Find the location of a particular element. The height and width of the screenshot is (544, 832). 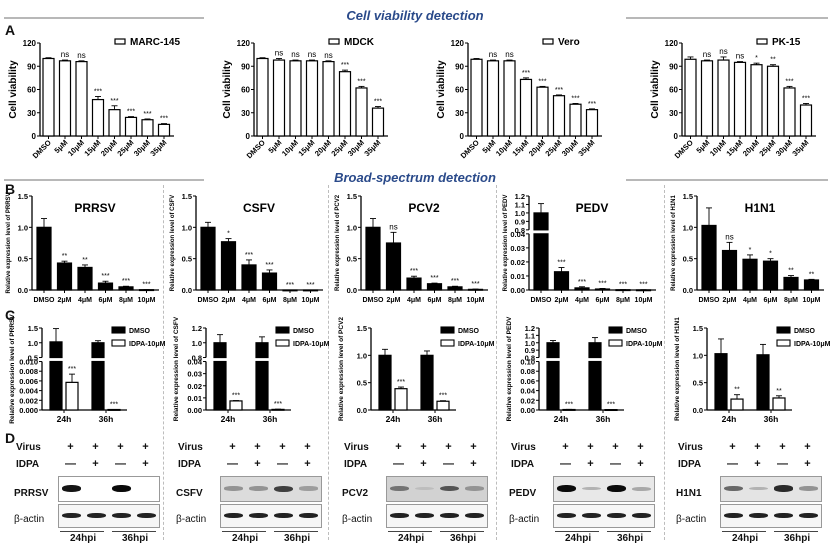

legend-label: IDPA-10μM is located at coordinates (644, 344).